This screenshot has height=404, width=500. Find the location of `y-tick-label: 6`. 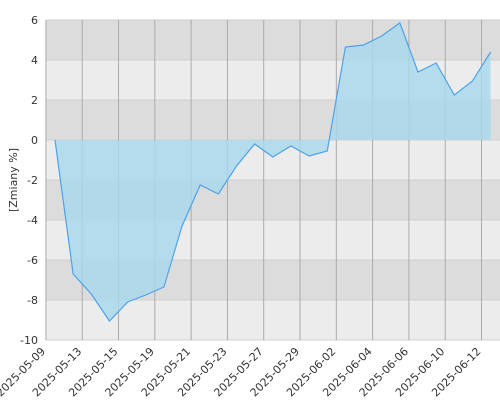

y-tick-label: 6 is located at coordinates (34, 20).